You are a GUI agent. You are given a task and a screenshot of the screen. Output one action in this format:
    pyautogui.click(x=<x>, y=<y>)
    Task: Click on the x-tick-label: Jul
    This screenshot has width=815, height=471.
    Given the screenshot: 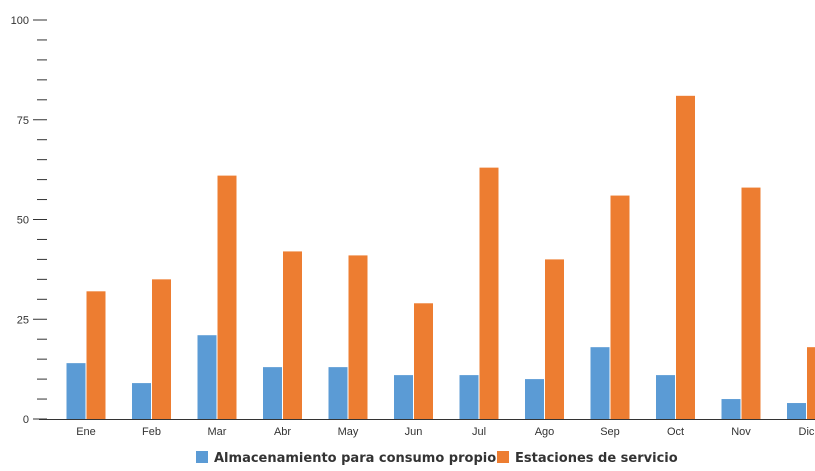 What is the action you would take?
    pyautogui.click(x=479, y=432)
    